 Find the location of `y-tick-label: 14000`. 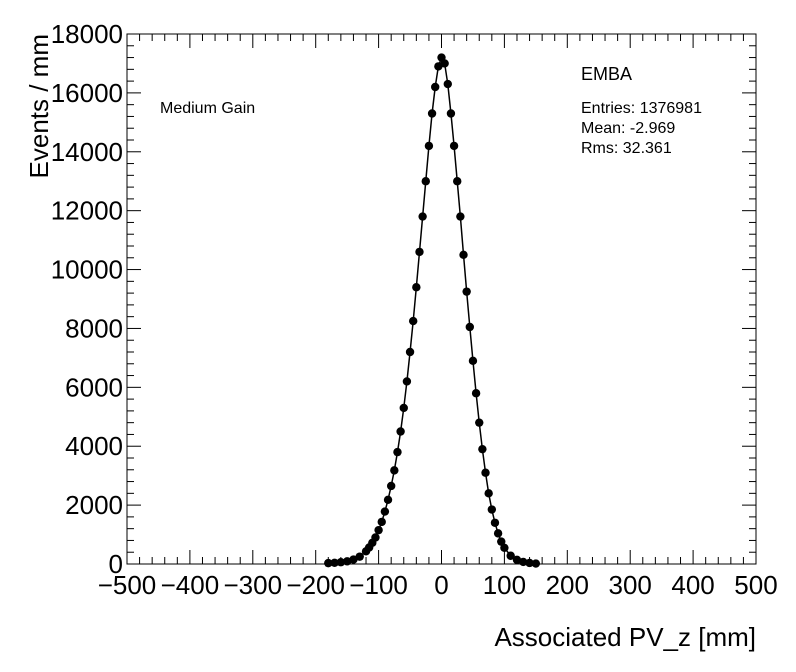

y-tick-label: 14000 is located at coordinates (87, 152).